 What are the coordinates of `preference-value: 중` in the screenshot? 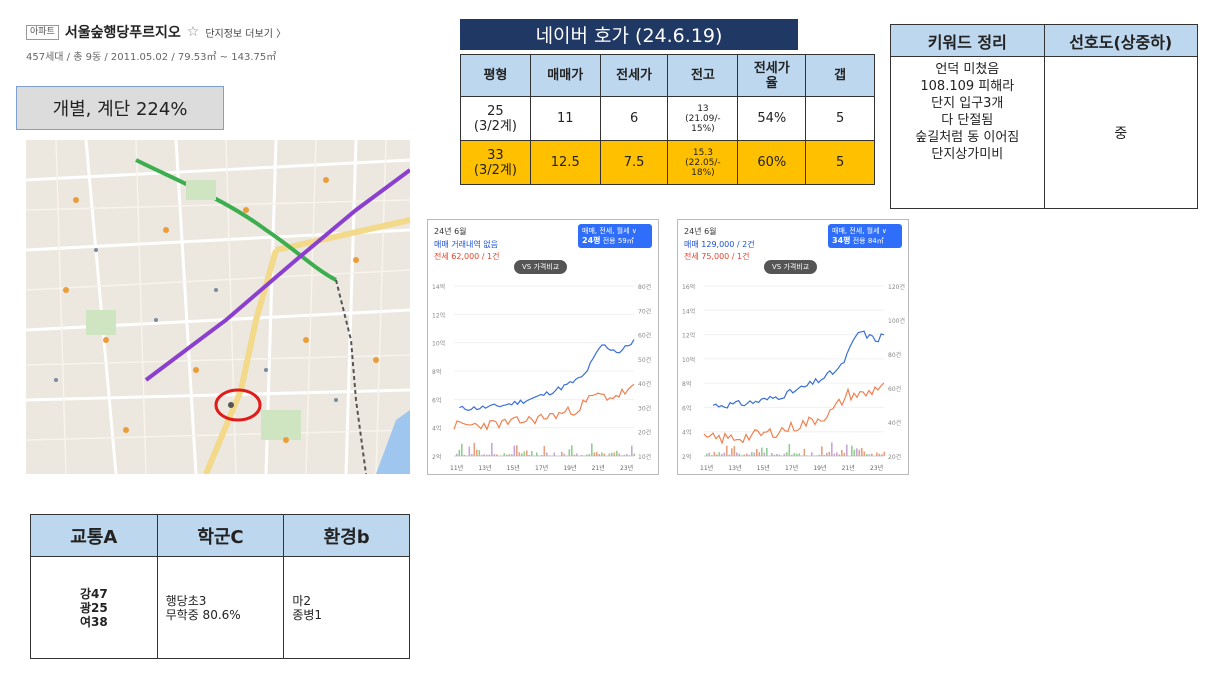 It's located at (1121, 132).